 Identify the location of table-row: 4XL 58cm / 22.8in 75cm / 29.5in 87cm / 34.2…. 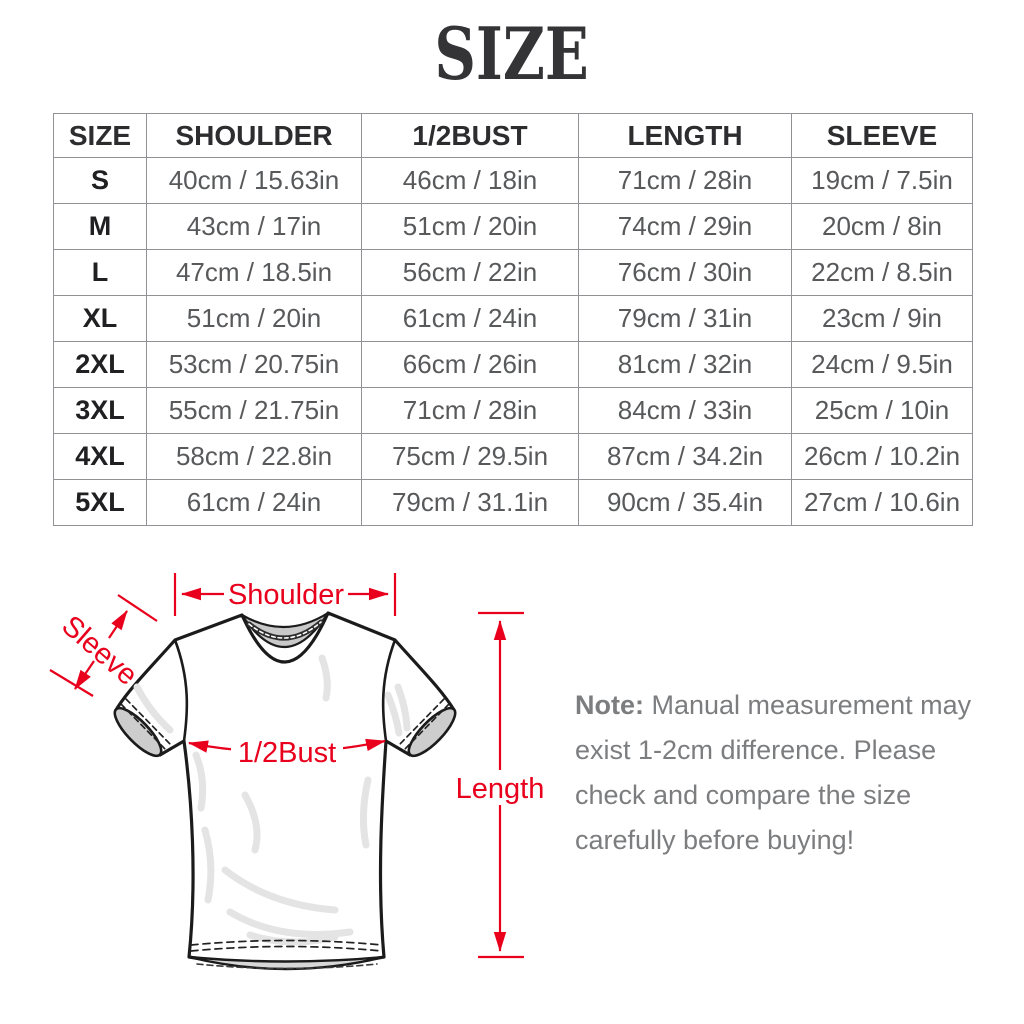
(513, 456).